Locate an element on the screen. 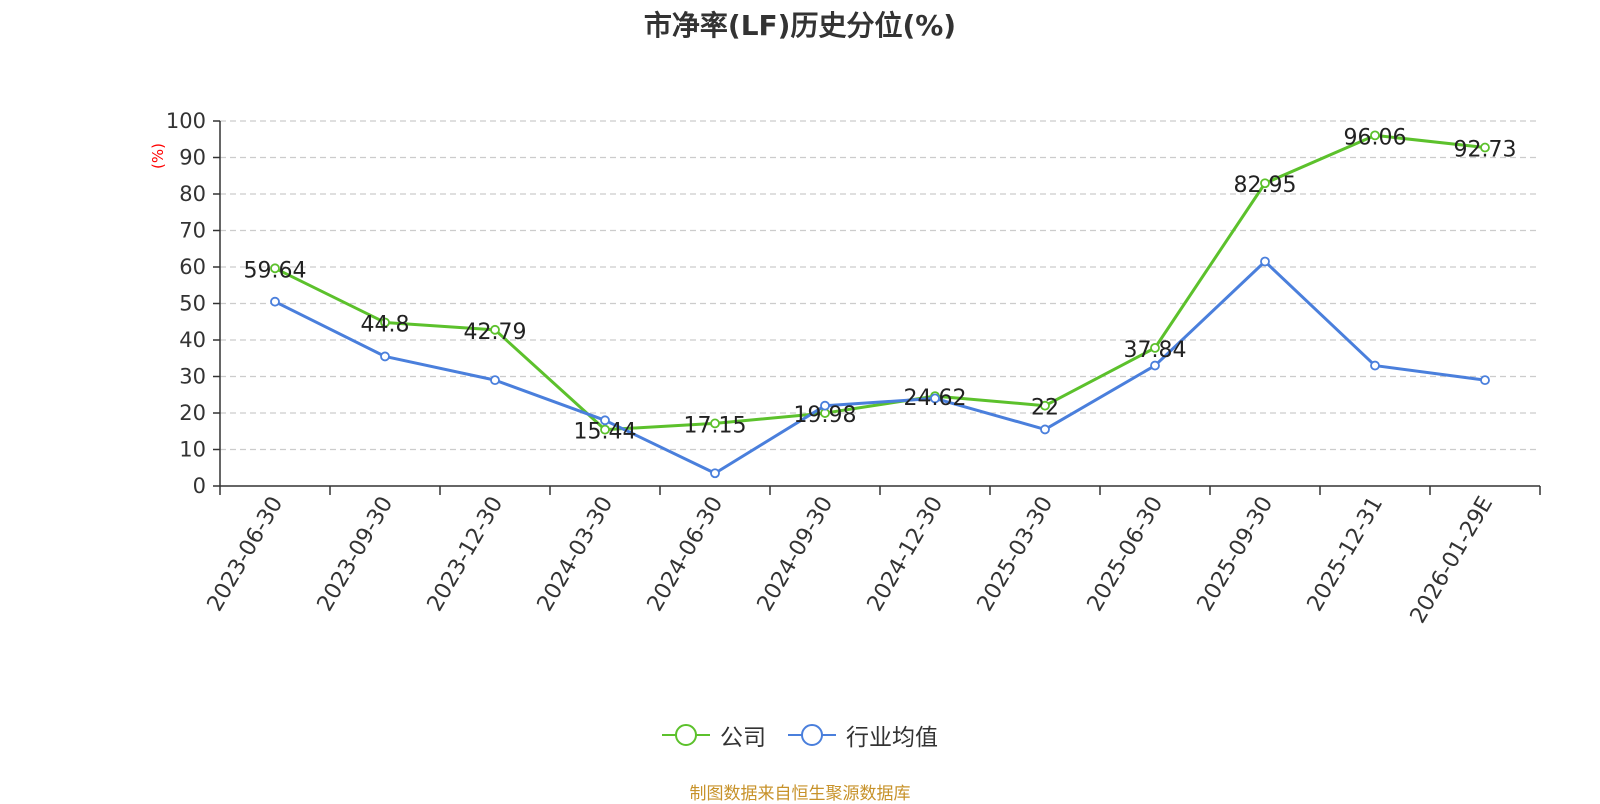  y-tick-label-50: 50 is located at coordinates (192, 304).